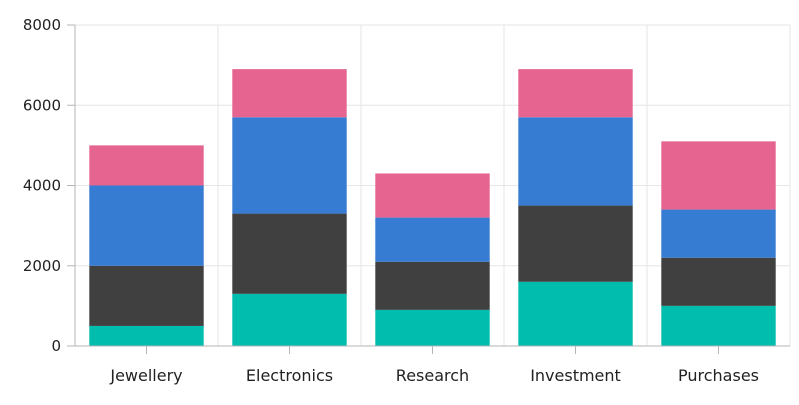  What do you see at coordinates (42, 266) in the screenshot?
I see `y-tick-label: 2000` at bounding box center [42, 266].